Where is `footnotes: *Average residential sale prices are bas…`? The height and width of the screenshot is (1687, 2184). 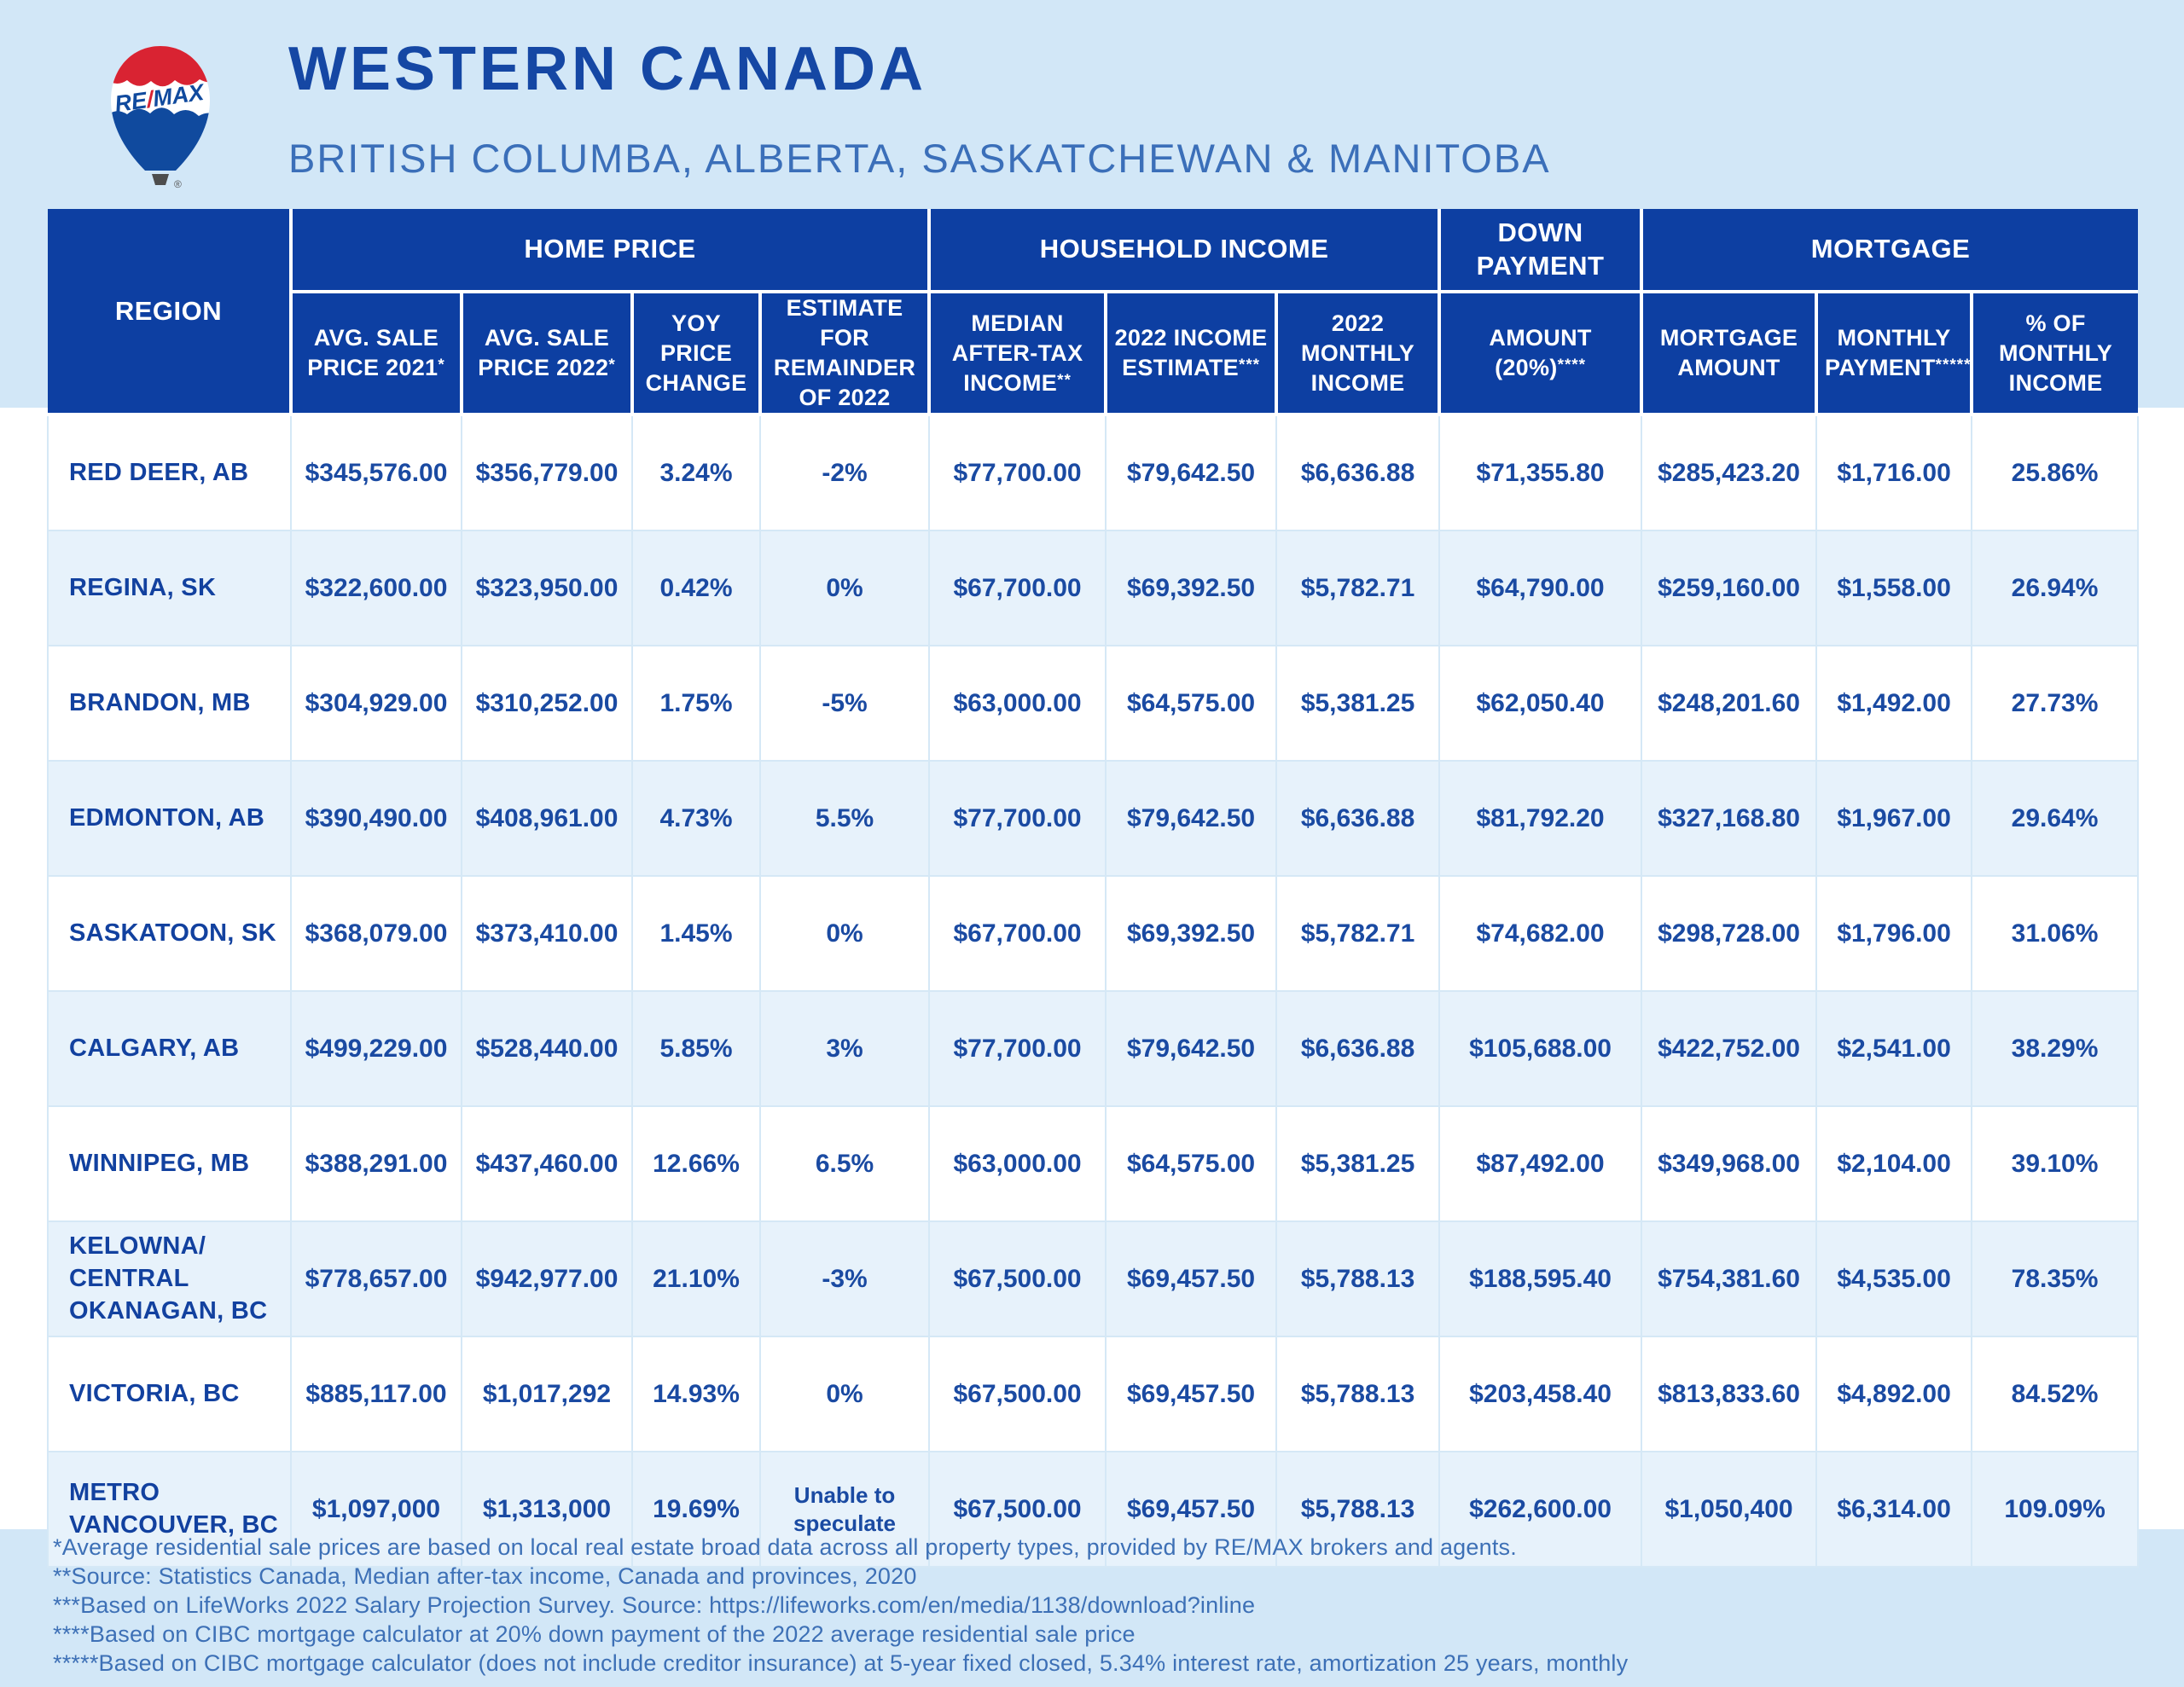
footnotes: *Average residential sale prices are bas… is located at coordinates (840, 1605).